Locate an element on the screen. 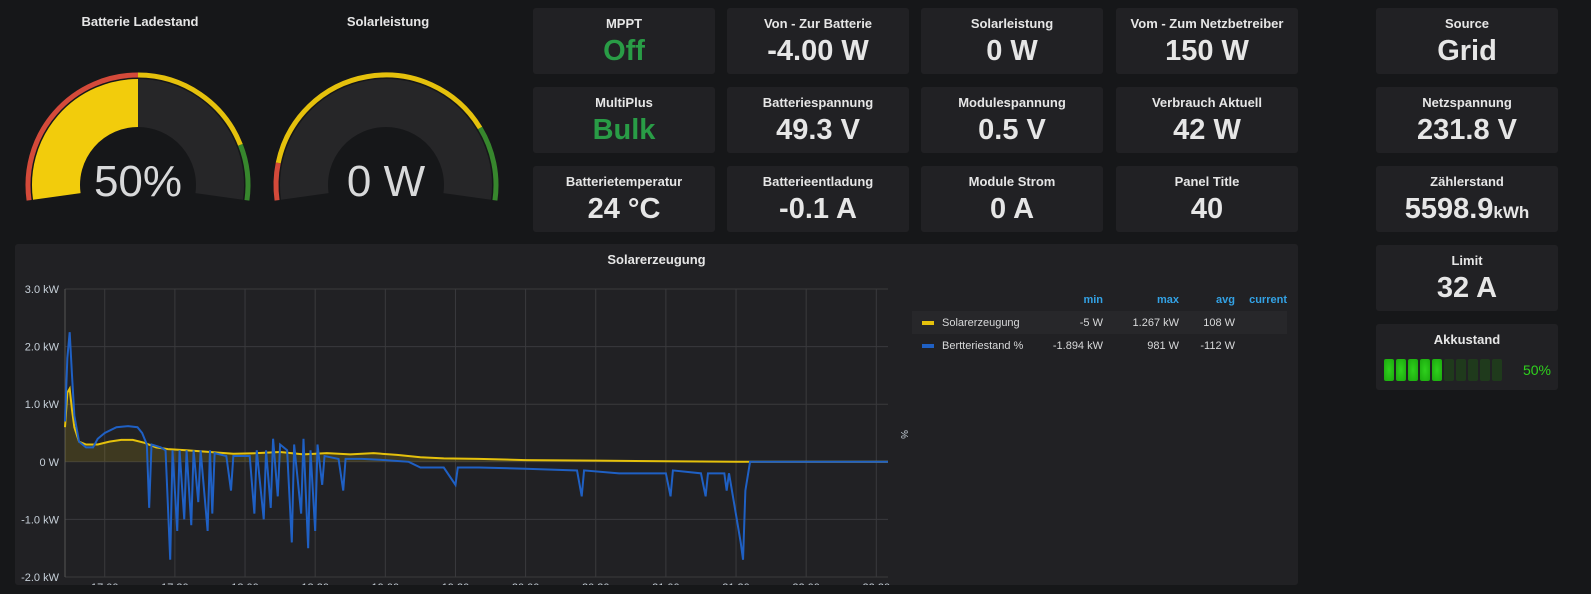  stat-panel: Zählerstand 5598.9kWh is located at coordinates (1467, 199).